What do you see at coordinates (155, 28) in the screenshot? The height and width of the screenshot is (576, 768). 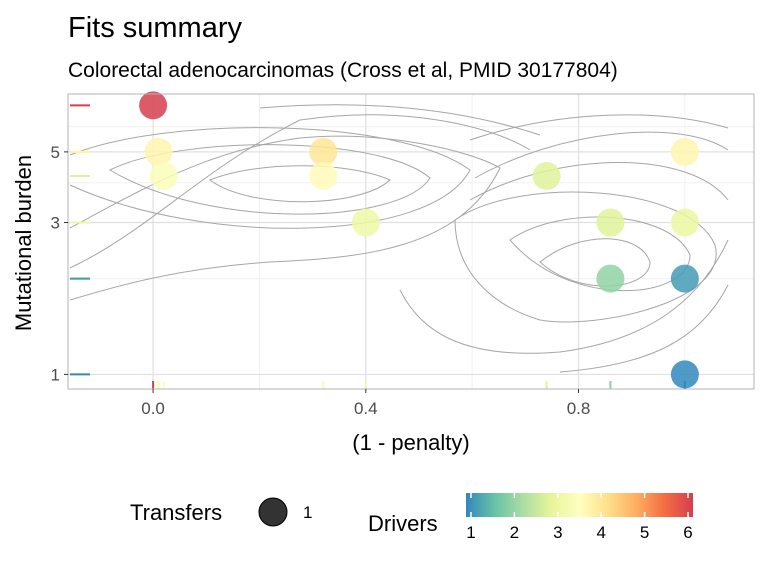 I see `chart-title: Fits summary` at bounding box center [155, 28].